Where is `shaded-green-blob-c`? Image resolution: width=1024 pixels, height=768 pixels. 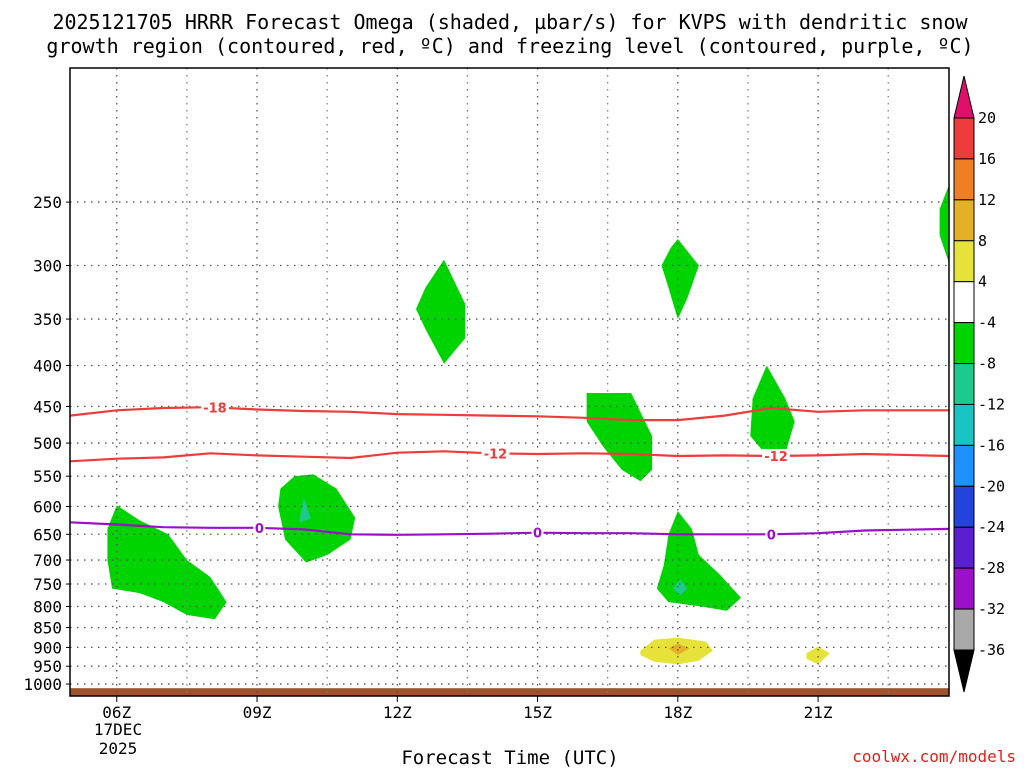 shaded-green-blob-c is located at coordinates (441, 311).